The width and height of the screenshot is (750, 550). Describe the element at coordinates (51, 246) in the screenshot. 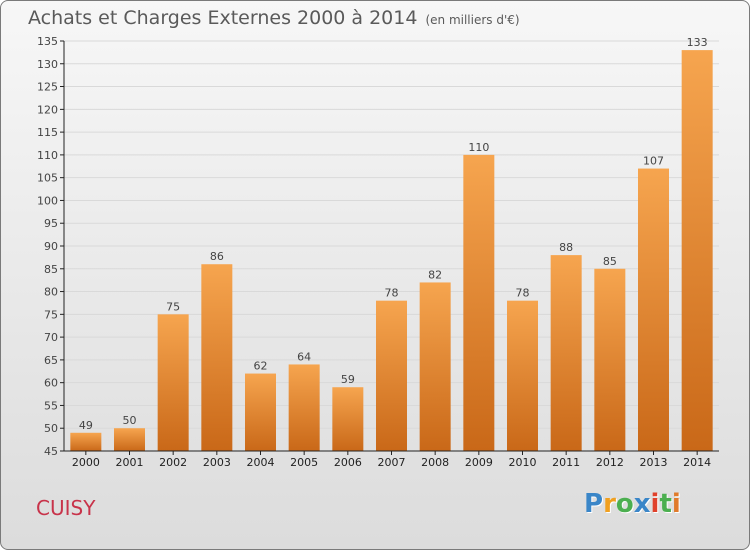

I see `y-tick-label: 90` at that location.